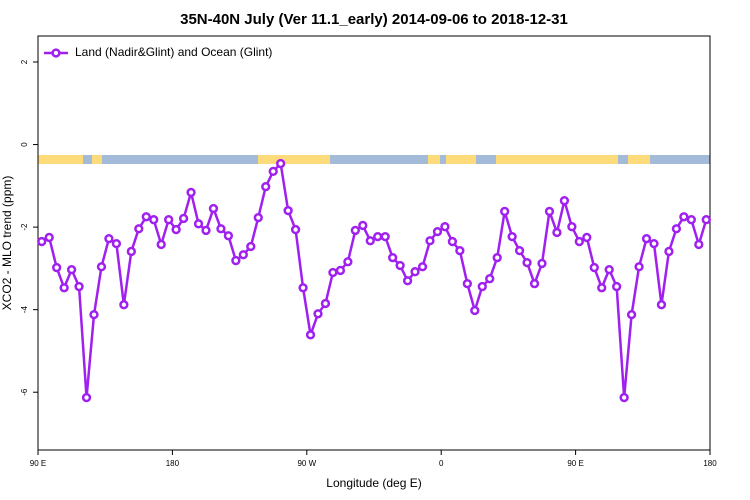 The height and width of the screenshot is (500, 750). What do you see at coordinates (24, 144) in the screenshot?
I see `y-tick-label: 0` at bounding box center [24, 144].